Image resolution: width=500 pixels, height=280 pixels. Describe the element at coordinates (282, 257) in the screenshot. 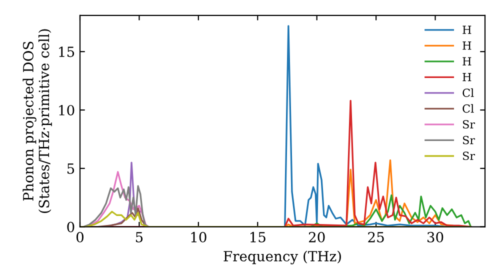

I see `x-axis-title: Frequency (THz)` at that location.